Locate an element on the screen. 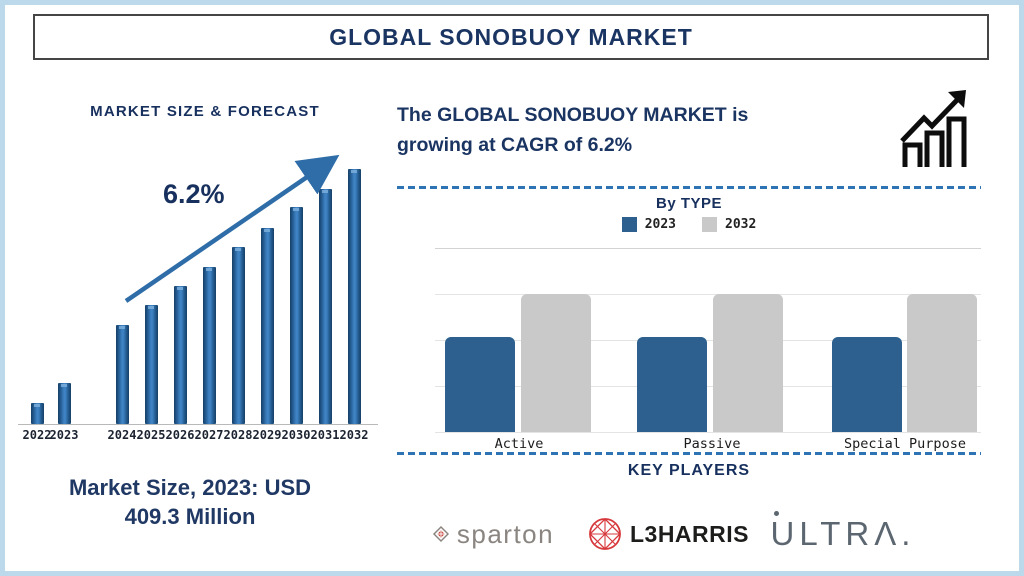 The image size is (1024, 576). forecast-tick-2031: 2031 is located at coordinates (325, 435).